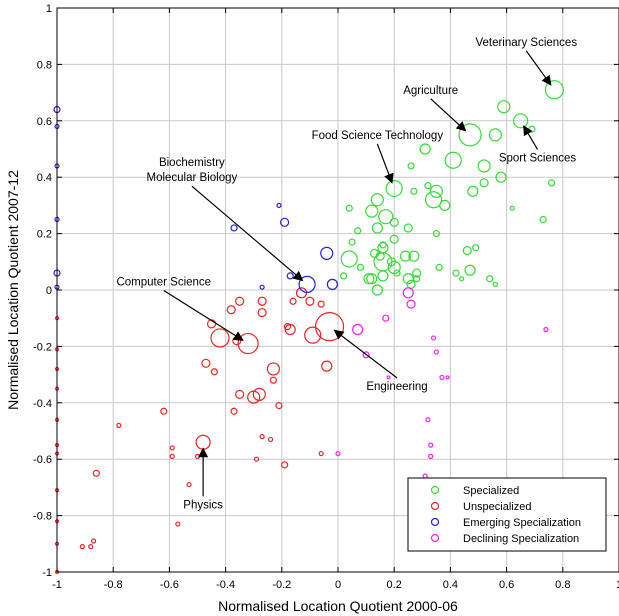 Image resolution: width=619 pixels, height=616 pixels. I want to click on legend-label-unspecialized: Unspecialized, so click(497, 507).